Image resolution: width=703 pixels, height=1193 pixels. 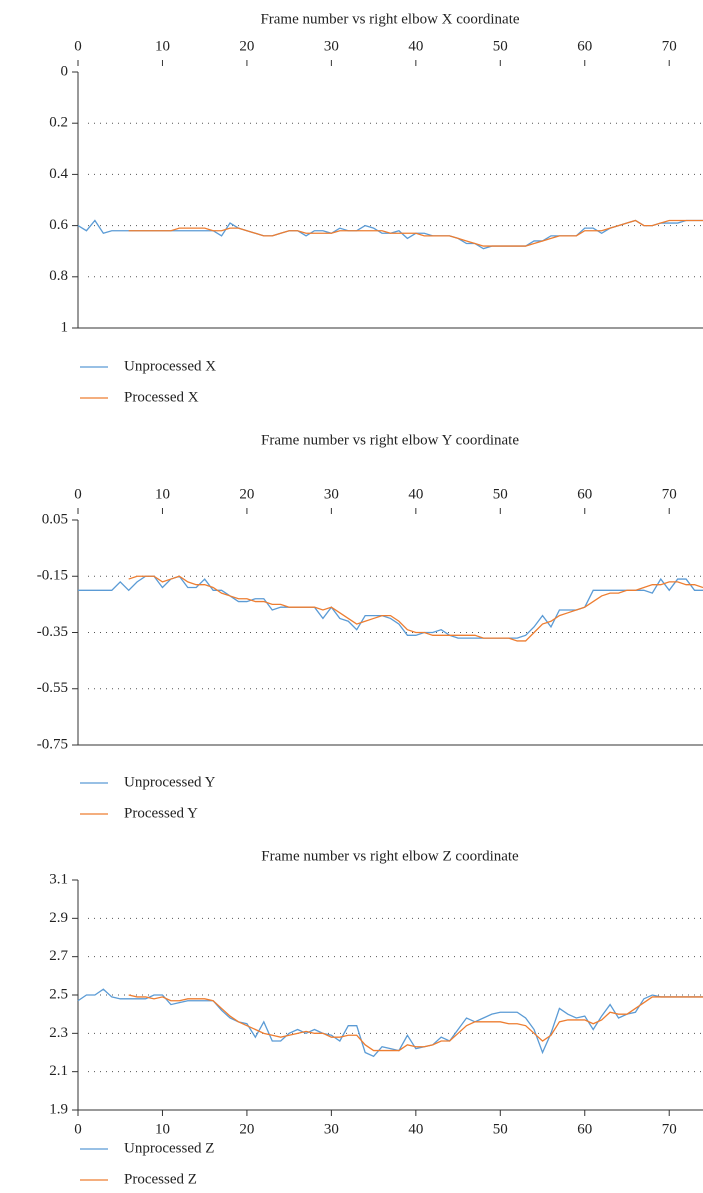 What do you see at coordinates (58, 123) in the screenshot?
I see `y-tick-label: 0.2` at bounding box center [58, 123].